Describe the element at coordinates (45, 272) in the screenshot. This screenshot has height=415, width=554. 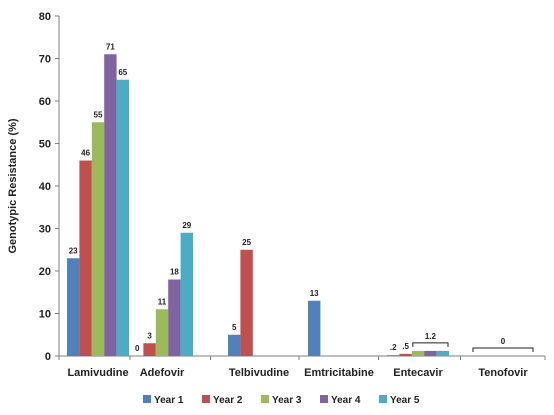
I see `y-tick-label: 20` at that location.